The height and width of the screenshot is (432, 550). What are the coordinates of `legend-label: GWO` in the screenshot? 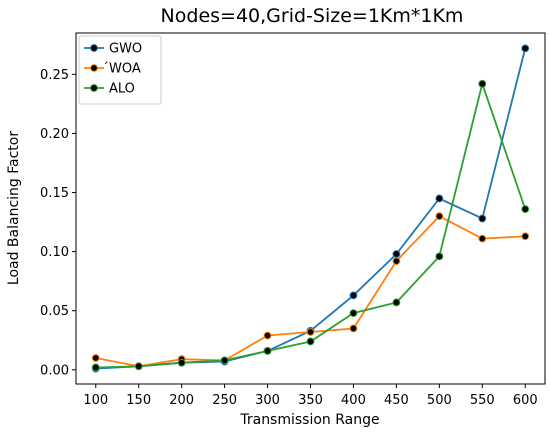 It's located at (125, 49).